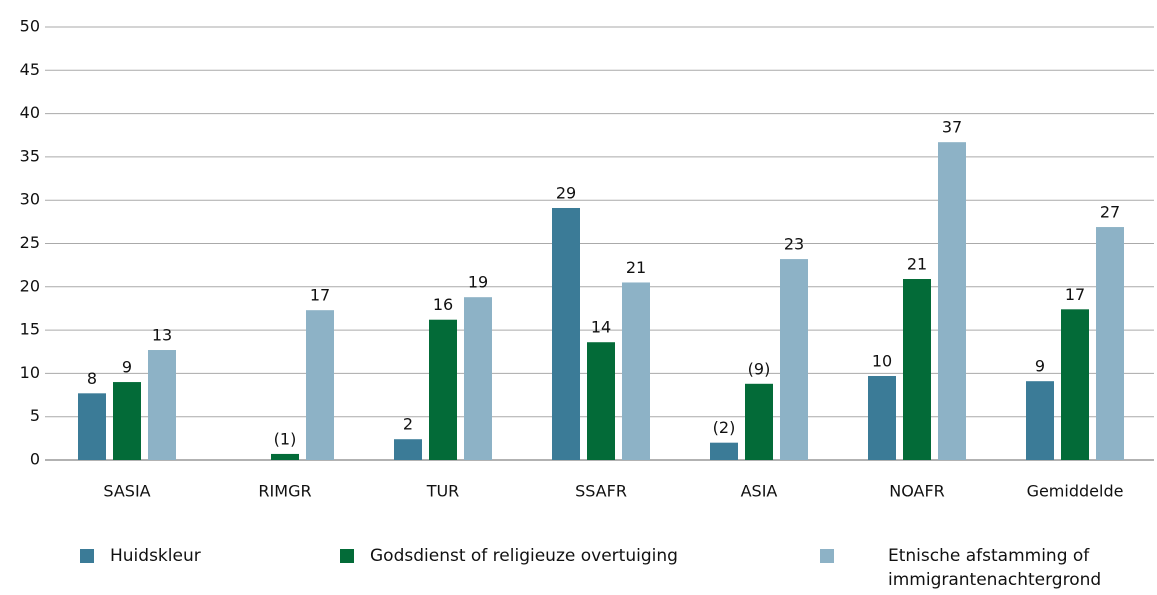  I want to click on data-label: (9), so click(759, 368).